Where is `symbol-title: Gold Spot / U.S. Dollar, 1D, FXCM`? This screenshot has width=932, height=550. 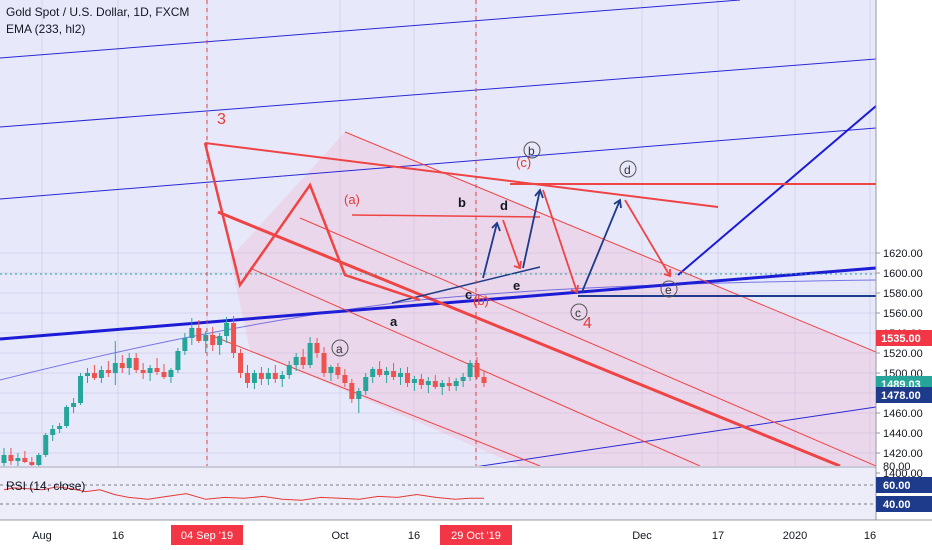
symbol-title: Gold Spot / U.S. Dollar, 1D, FXCM is located at coordinates (98, 12).